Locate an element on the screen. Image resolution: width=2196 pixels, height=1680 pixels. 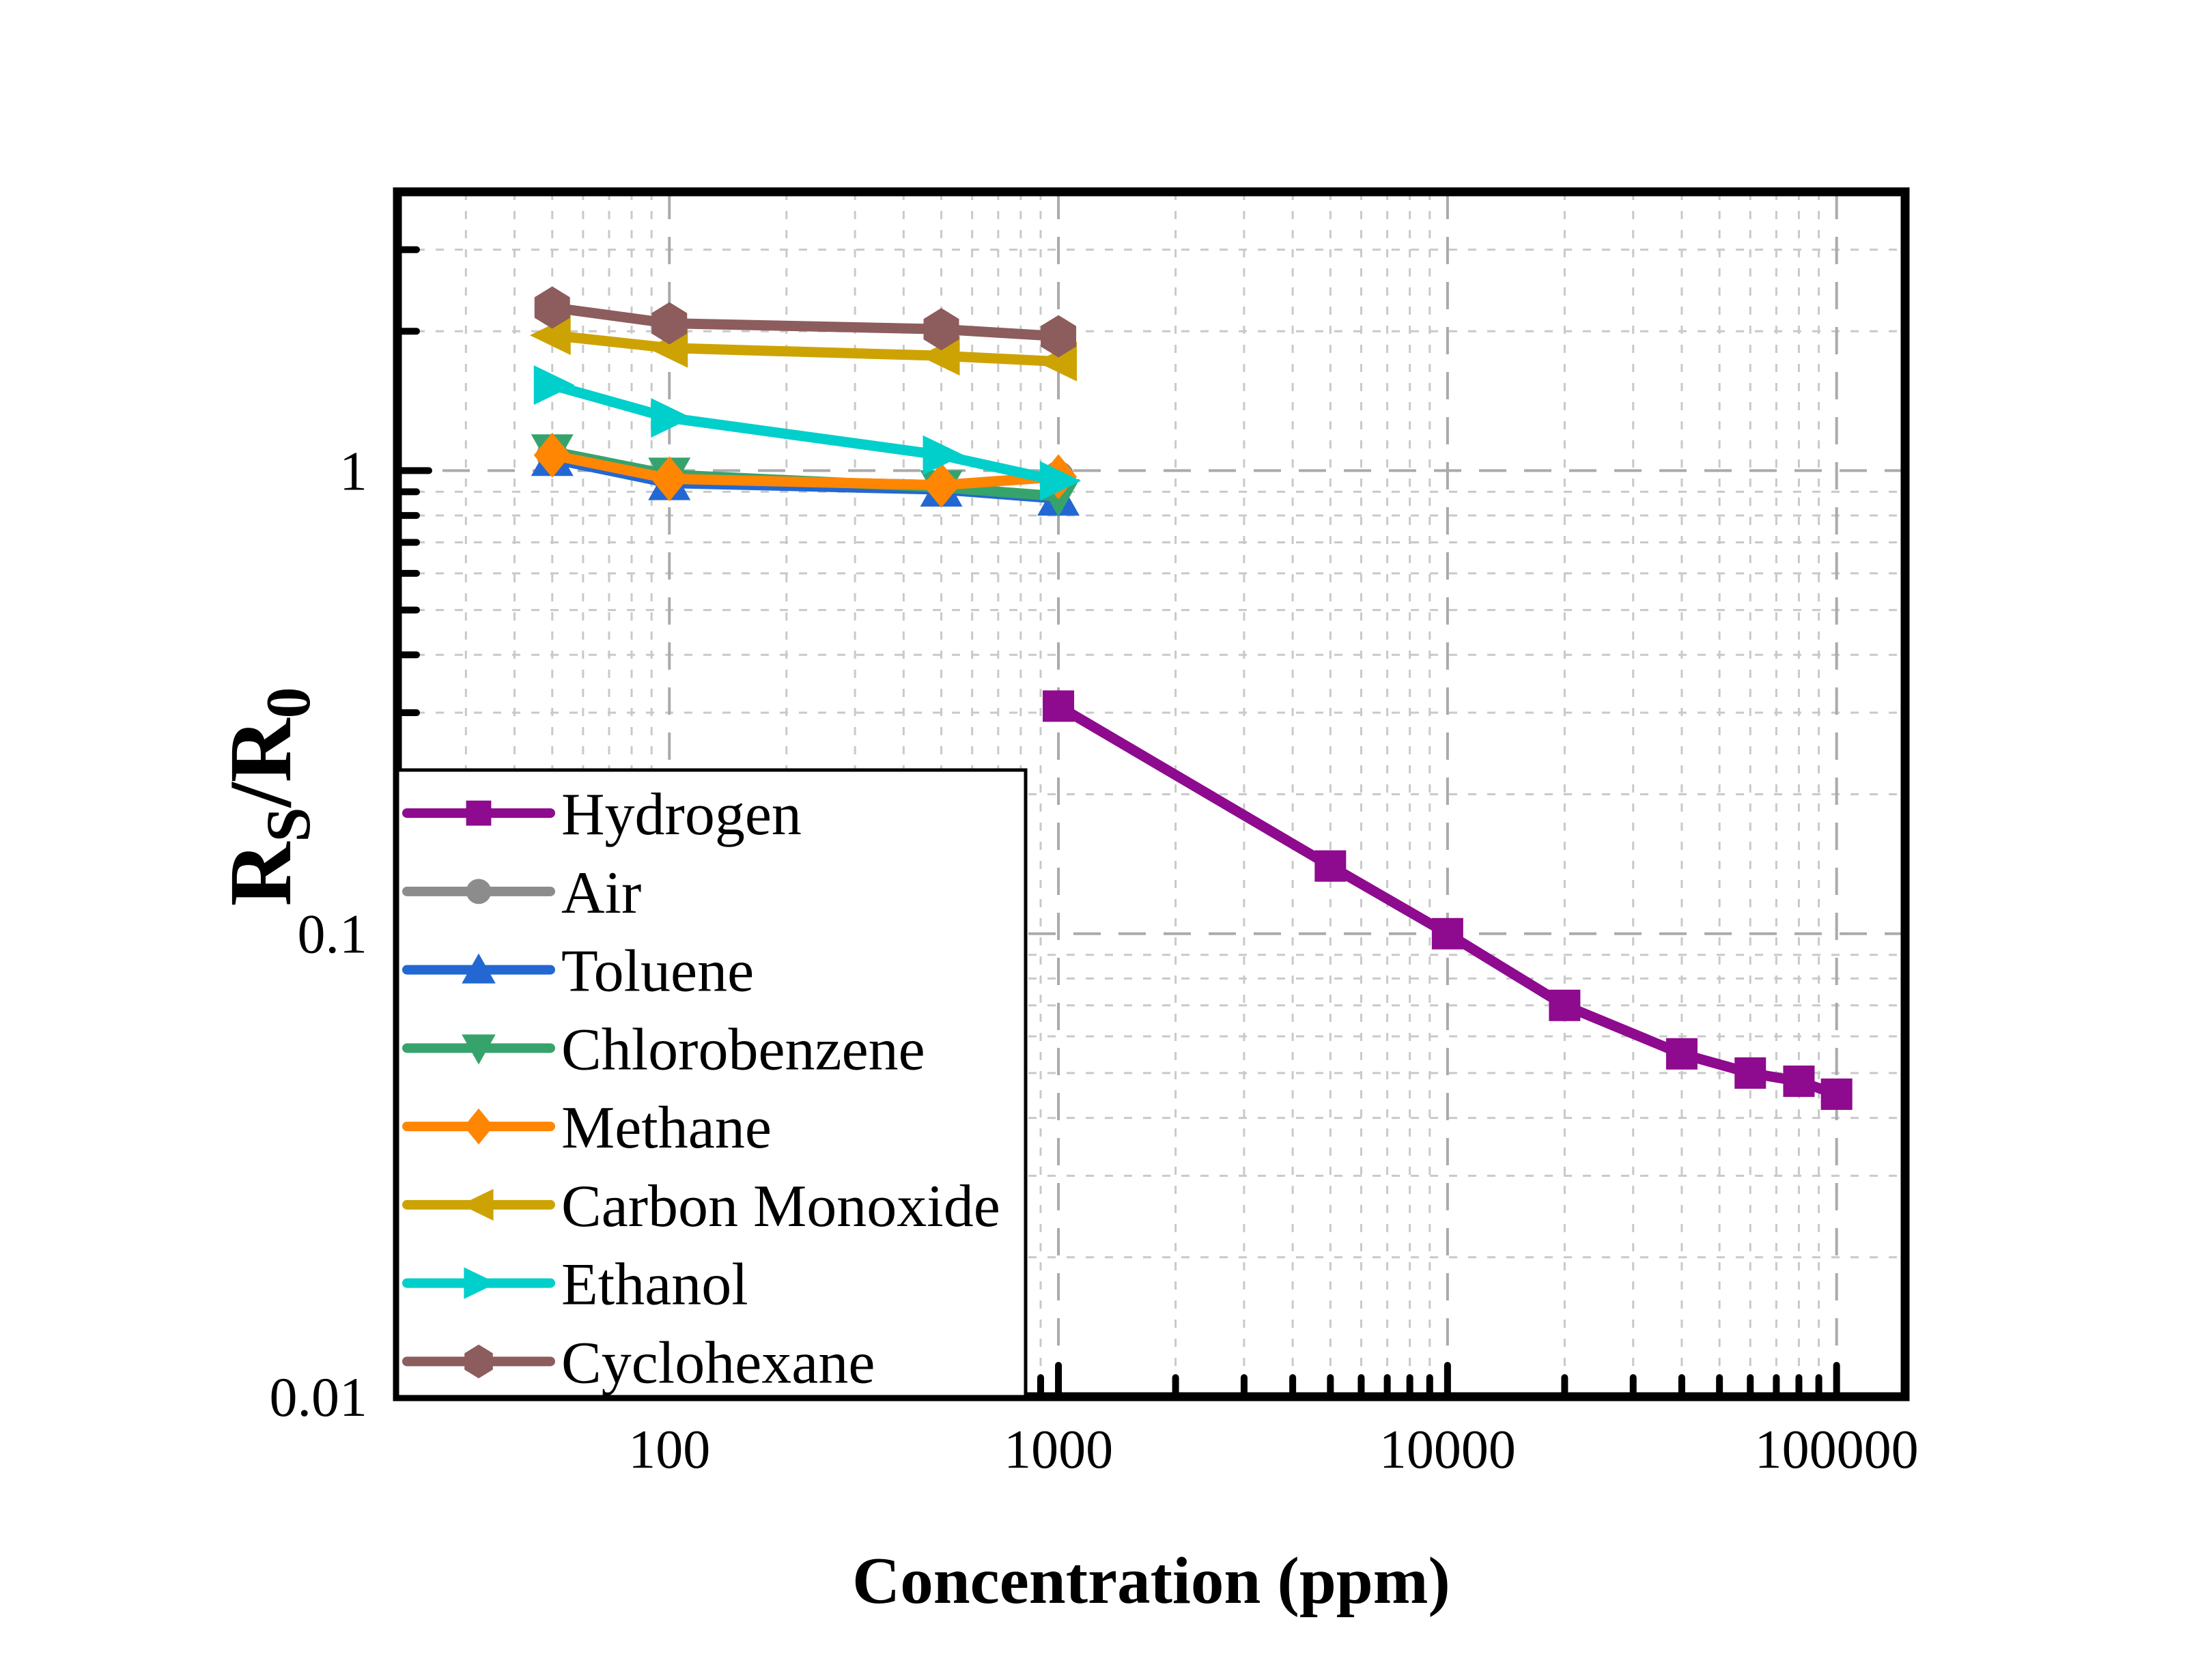
x-tick-label: 100000 is located at coordinates (1837, 1450).